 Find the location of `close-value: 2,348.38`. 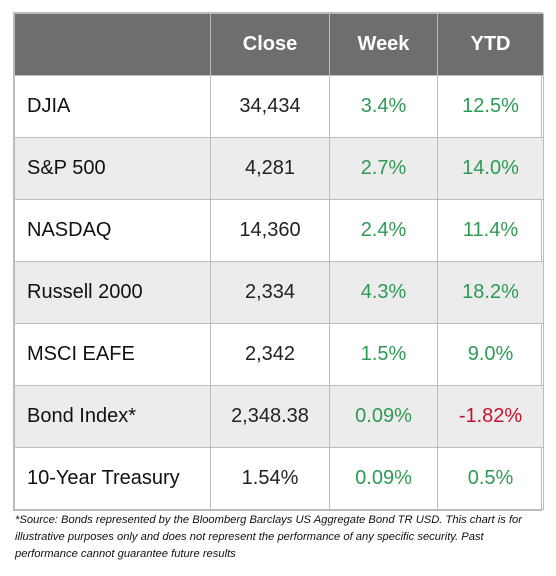

close-value: 2,348.38 is located at coordinates (270, 416).